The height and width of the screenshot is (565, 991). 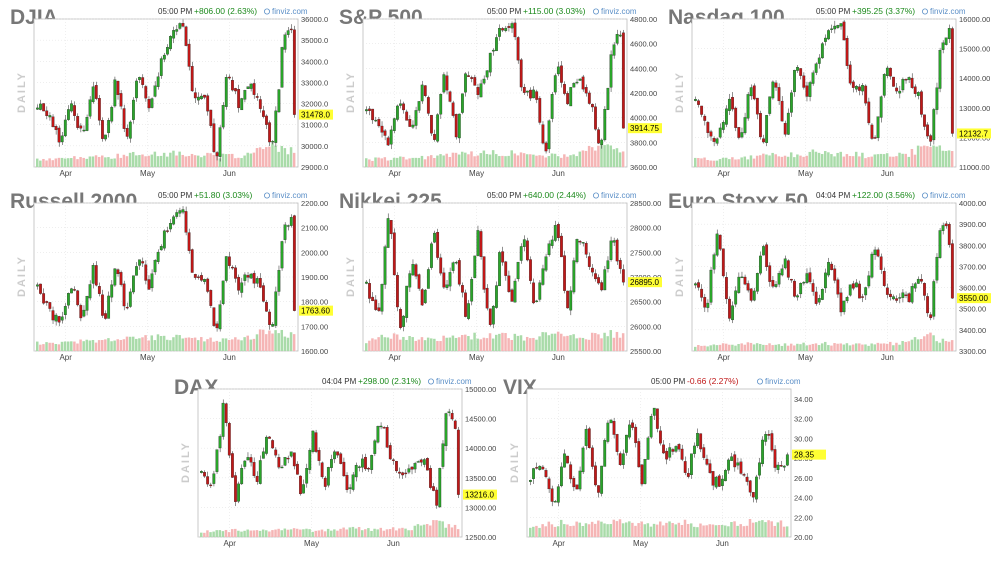 What do you see at coordinates (314, 146) in the screenshot?
I see `y-tick-label: 30000.0` at bounding box center [314, 146].